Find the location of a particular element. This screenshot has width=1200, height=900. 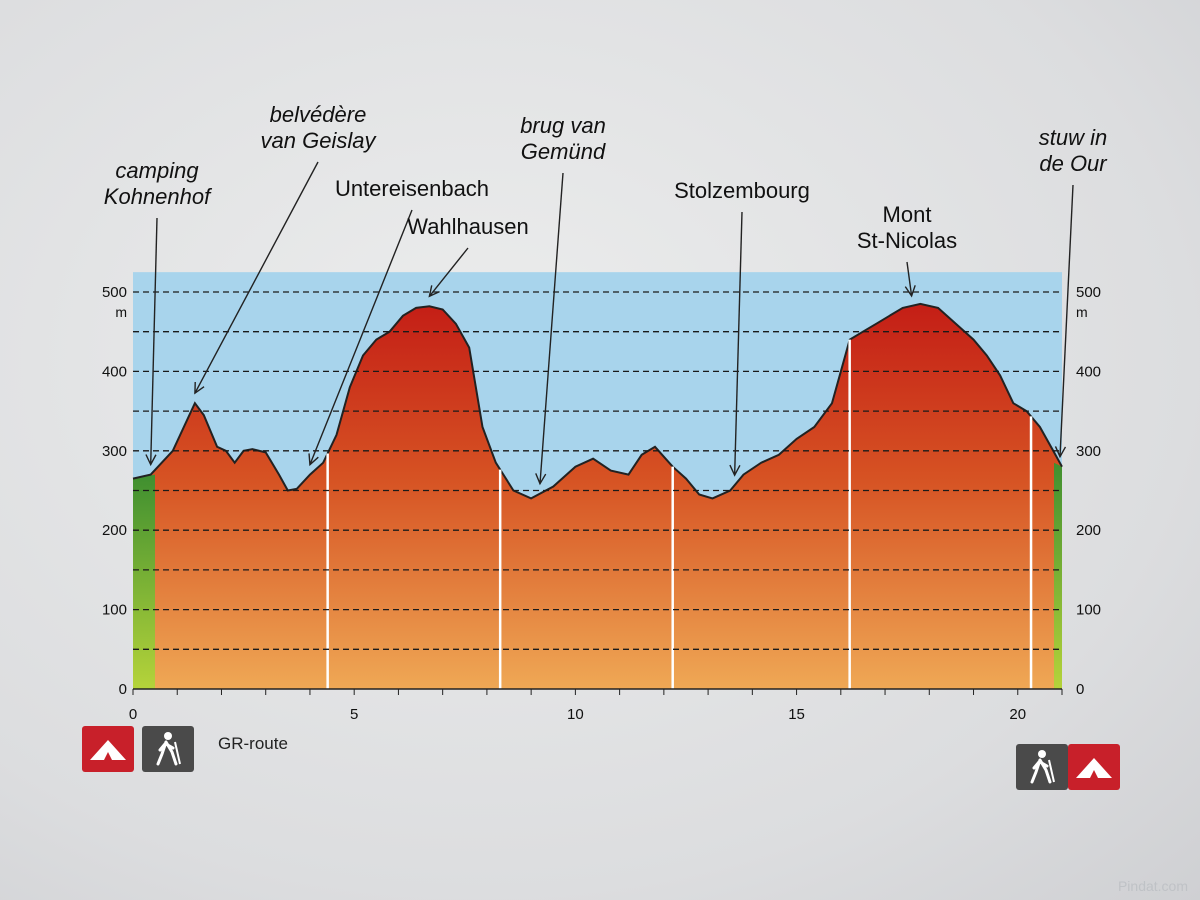

annotation-label: Kohnenhof is located at coordinates (158, 196).